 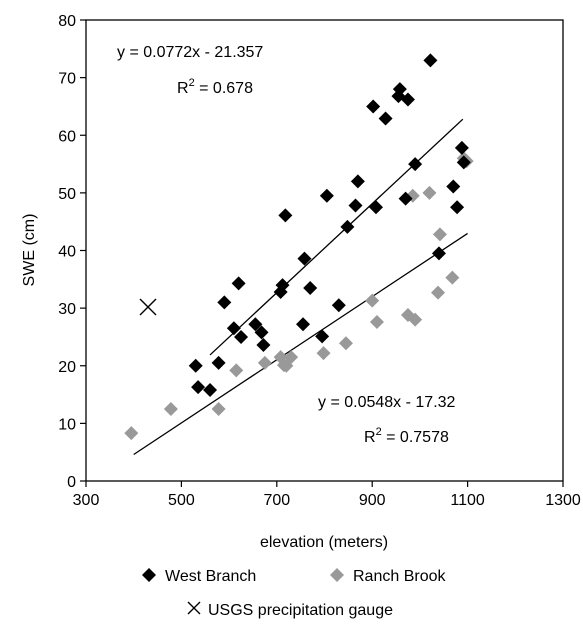 I want to click on y-tick-label: 50, so click(x=67, y=194).